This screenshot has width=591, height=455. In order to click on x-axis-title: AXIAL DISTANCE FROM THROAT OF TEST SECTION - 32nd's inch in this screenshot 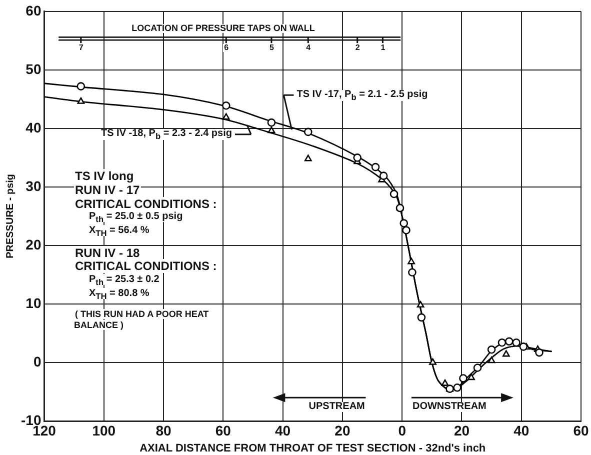, I will do `click(313, 448)`.